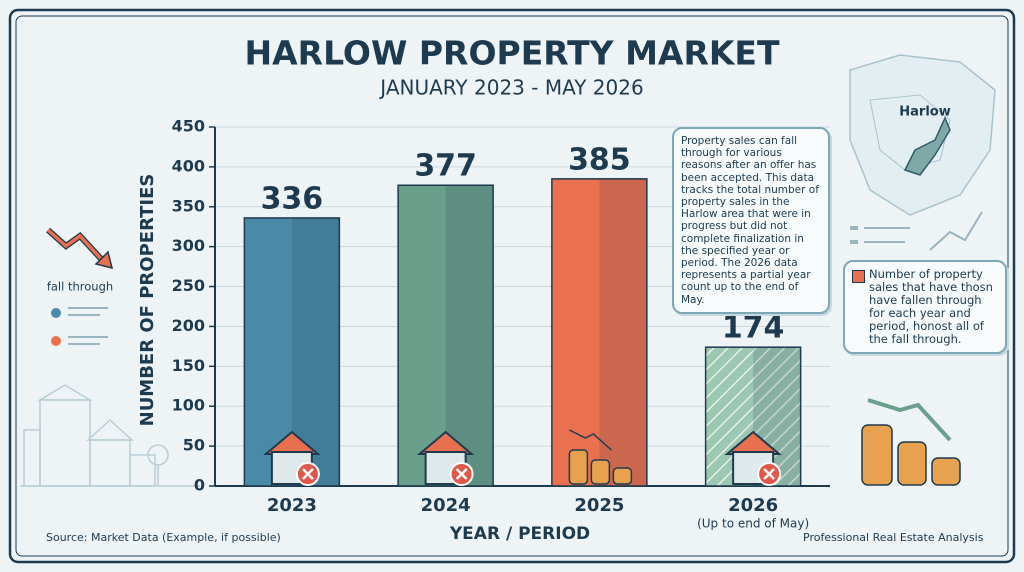 The image size is (1024, 572). Describe the element at coordinates (292, 198) in the screenshot. I see `value-label: 336` at that location.